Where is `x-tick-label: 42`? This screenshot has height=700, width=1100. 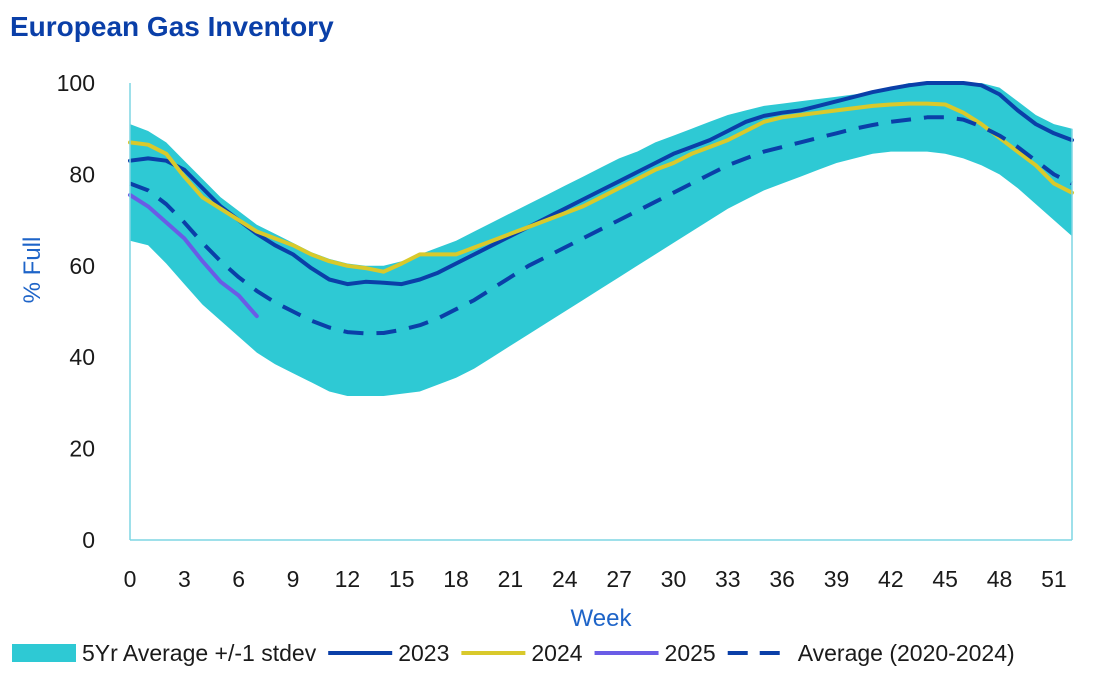
x-tick-label: 42 is located at coordinates (891, 579).